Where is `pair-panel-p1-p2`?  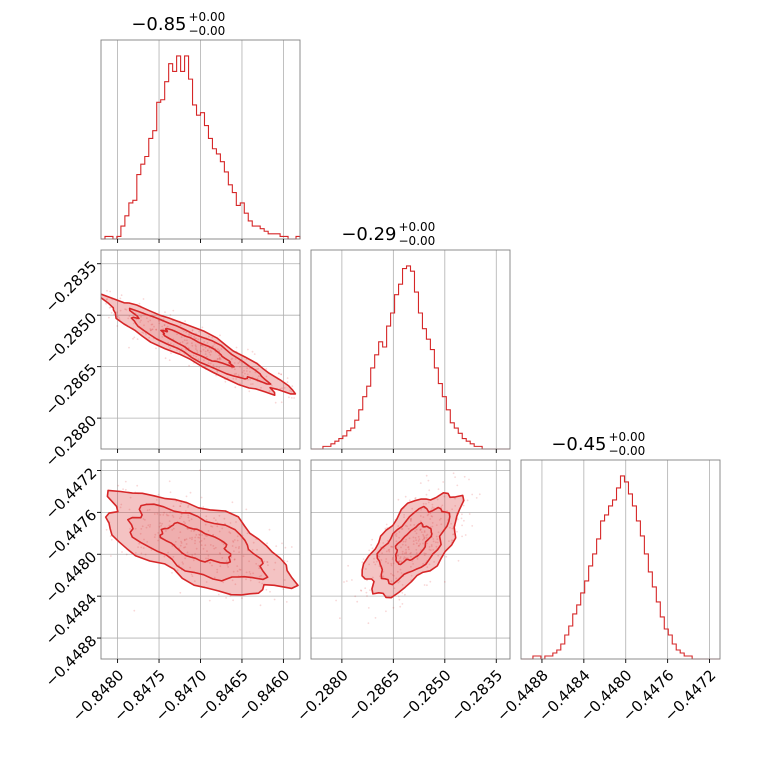
pair-panel-p1-p2 is located at coordinates (410, 561).